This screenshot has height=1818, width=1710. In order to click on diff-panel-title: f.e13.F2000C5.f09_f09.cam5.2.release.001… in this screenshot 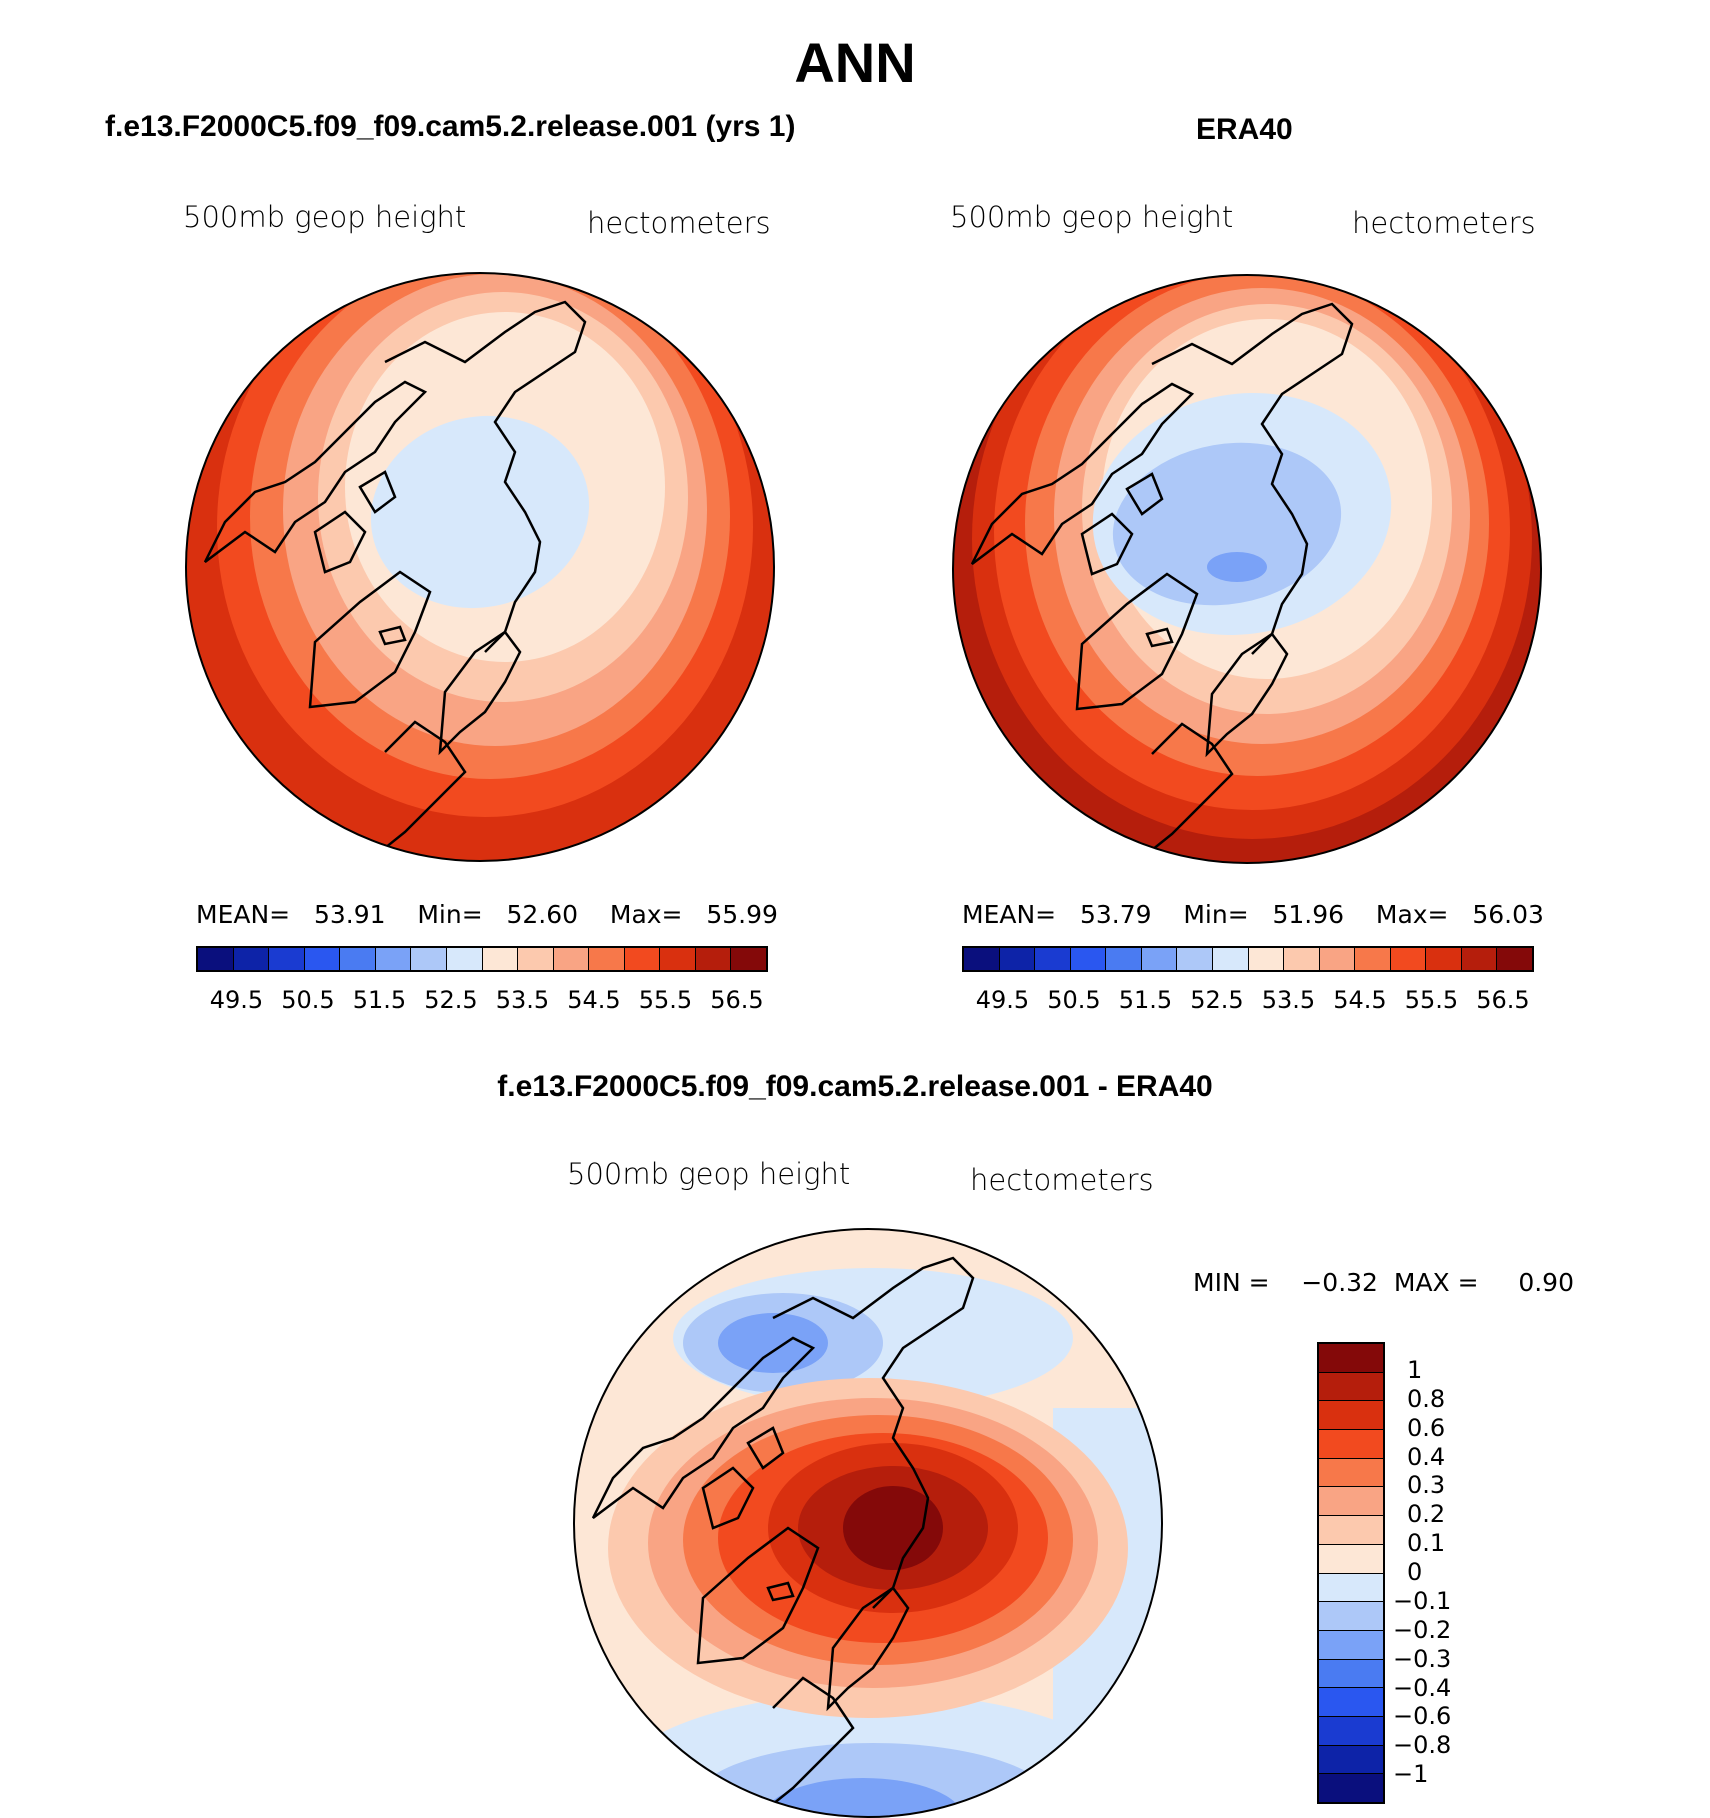, I will do `click(855, 1086)`.